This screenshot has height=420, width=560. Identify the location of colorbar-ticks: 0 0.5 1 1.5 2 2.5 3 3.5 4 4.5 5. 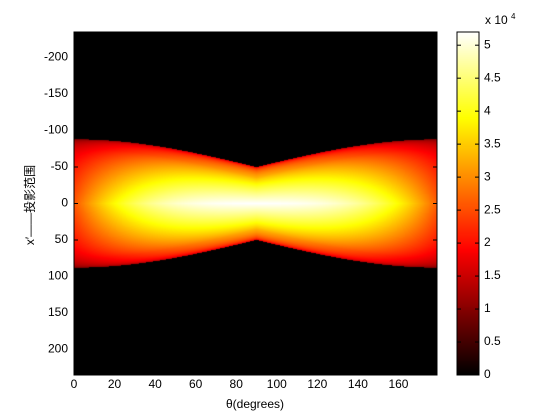
(479, 209).